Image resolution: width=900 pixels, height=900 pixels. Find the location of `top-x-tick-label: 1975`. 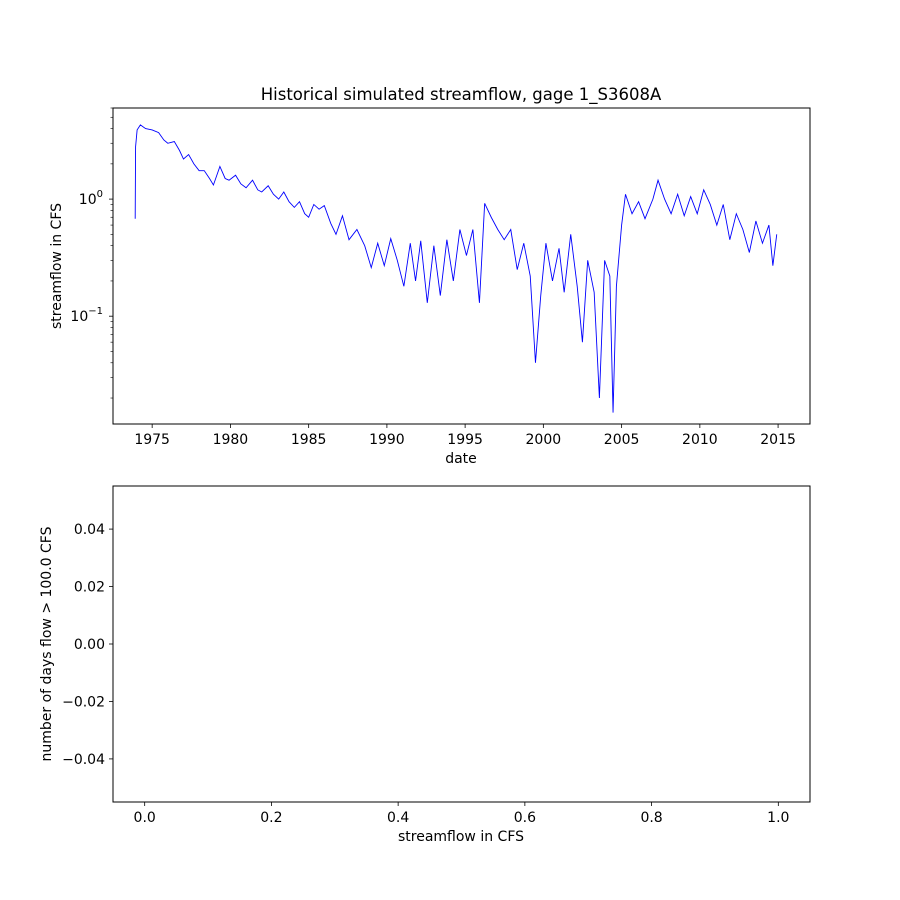

top-x-tick-label: 1975 is located at coordinates (152, 440).